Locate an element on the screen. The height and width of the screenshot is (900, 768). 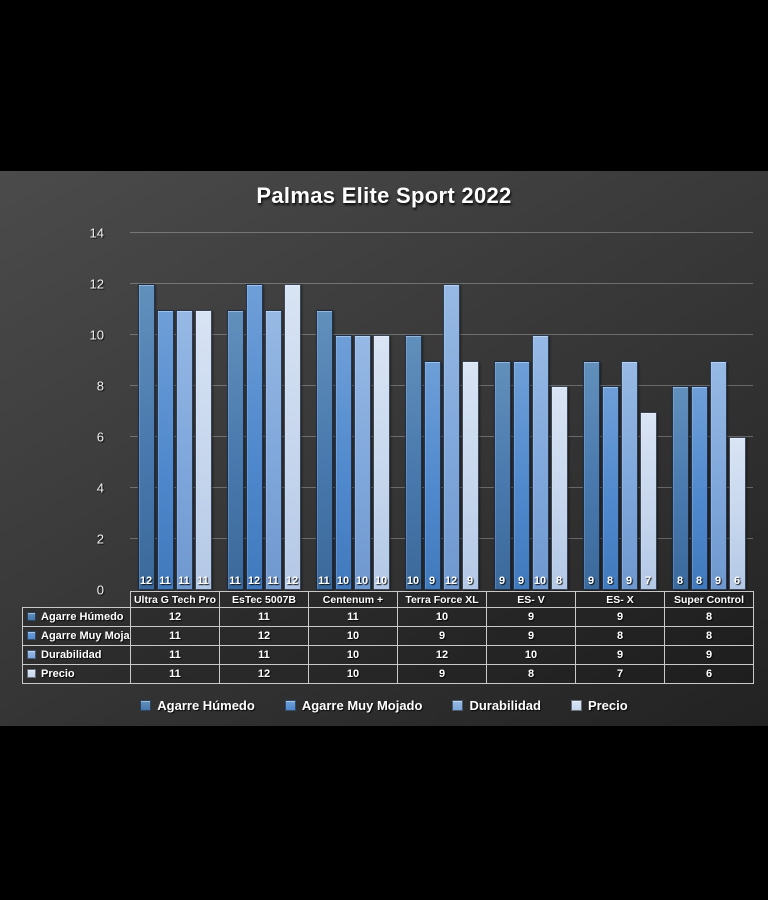
legend-item-agarre-húmedo: Agarre Húmedo is located at coordinates (197, 705).